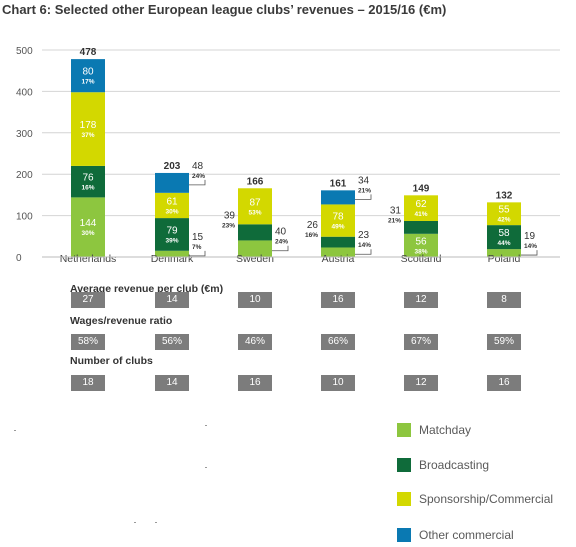 The width and height of the screenshot is (576, 547). I want to click on x-category-label: Scotland, so click(421, 259).